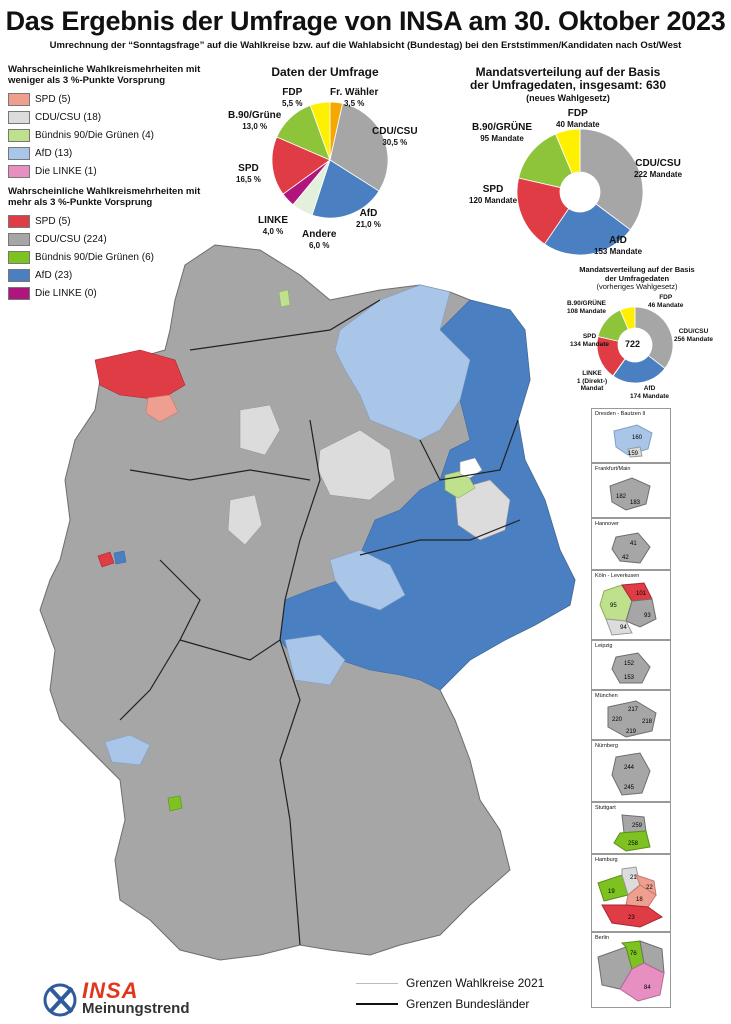 Image resolution: width=731 pixels, height=1024 pixels. Describe the element at coordinates (354, 98) in the screenshot. I see `pie-survey-label-fw: Fr. Wähler 3,5 %` at that location.